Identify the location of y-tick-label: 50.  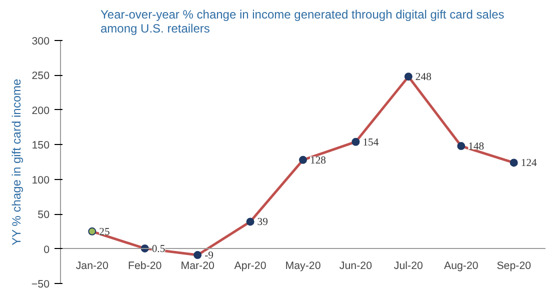
(44, 215).